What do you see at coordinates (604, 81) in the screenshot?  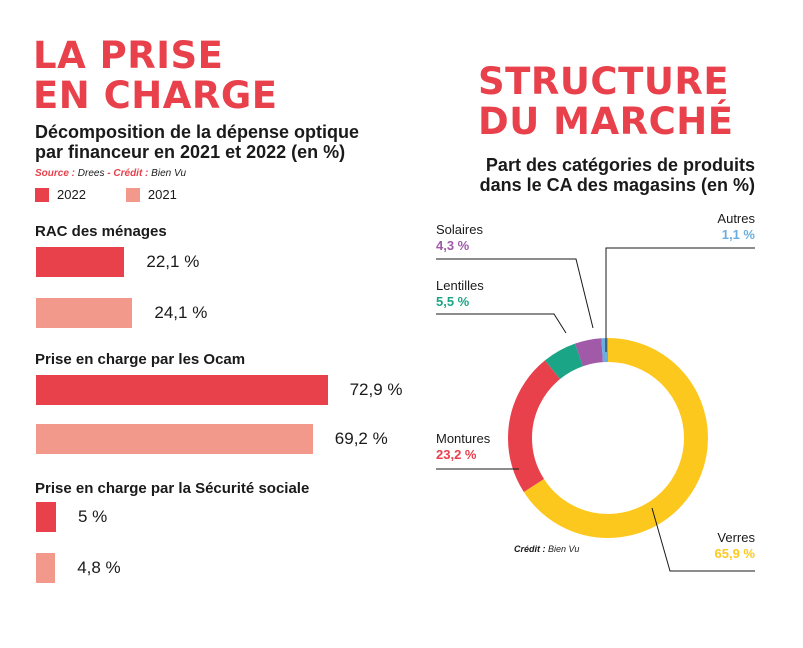 I see `right-title-line1: STRUCTURE` at bounding box center [604, 81].